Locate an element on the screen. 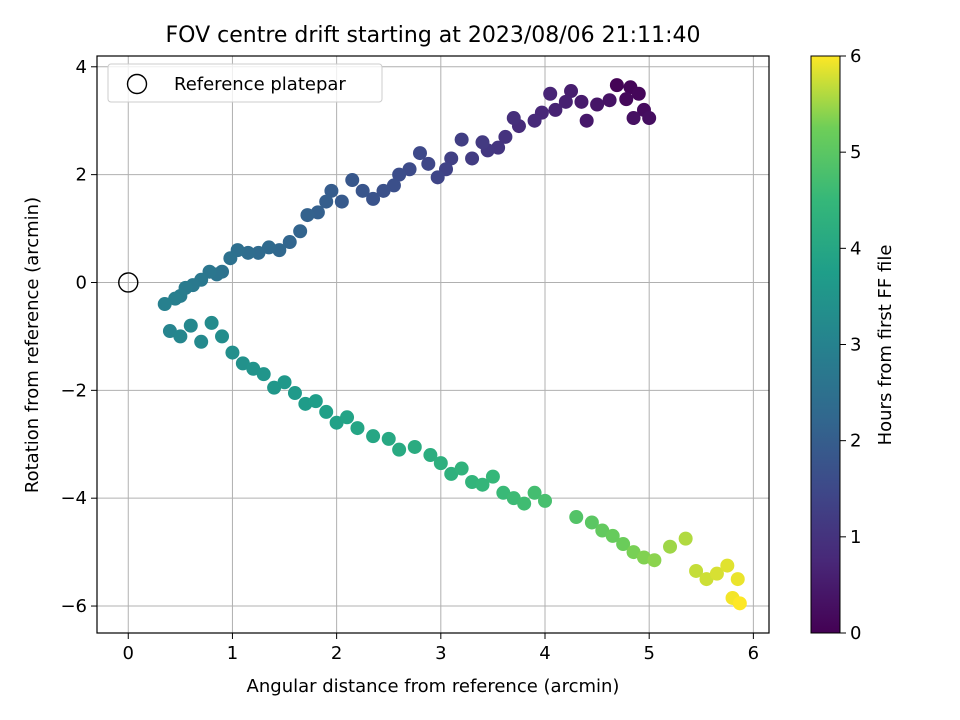  colorbar-ticks: 0 1 2 3 4 5 6 is located at coordinates (850, 345).